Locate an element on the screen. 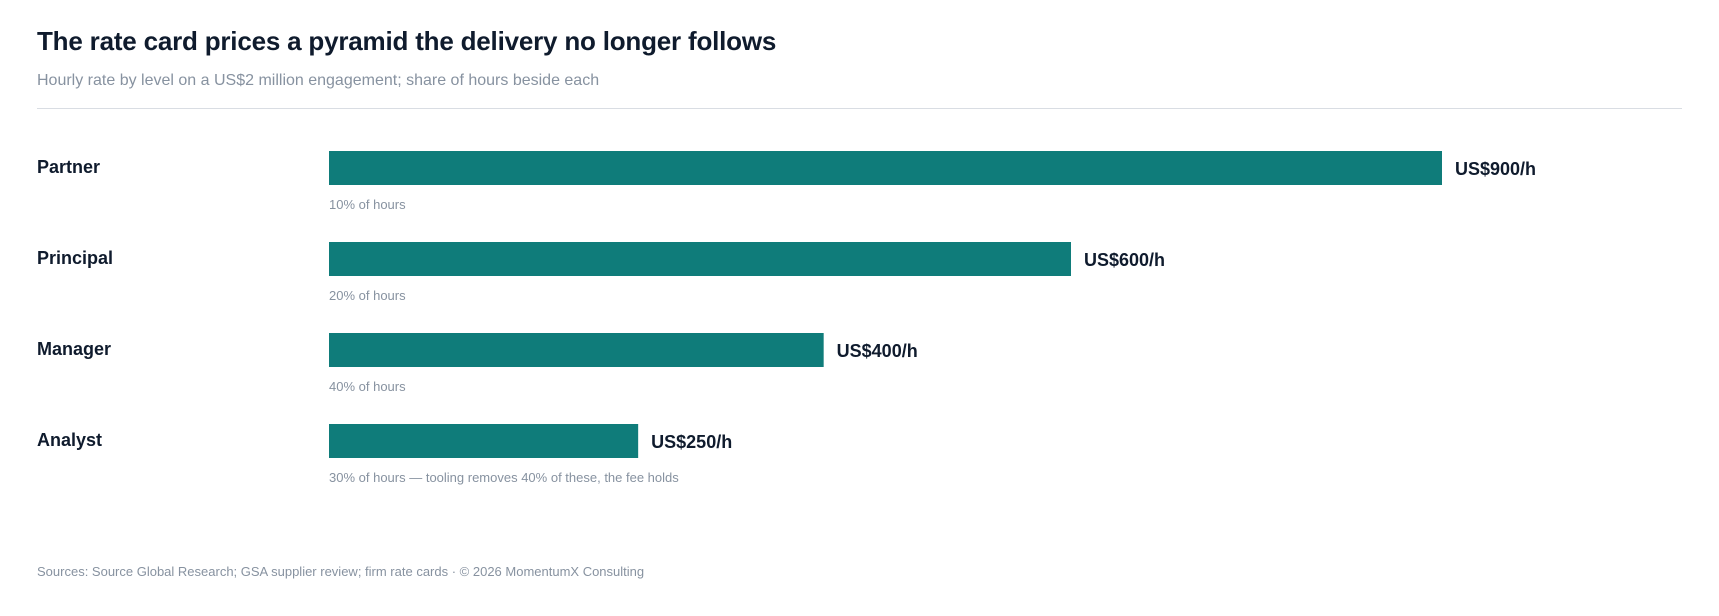 Image resolution: width=1719 pixels, height=616 pixels. hours-note-principal: 20% of hours is located at coordinates (367, 295).